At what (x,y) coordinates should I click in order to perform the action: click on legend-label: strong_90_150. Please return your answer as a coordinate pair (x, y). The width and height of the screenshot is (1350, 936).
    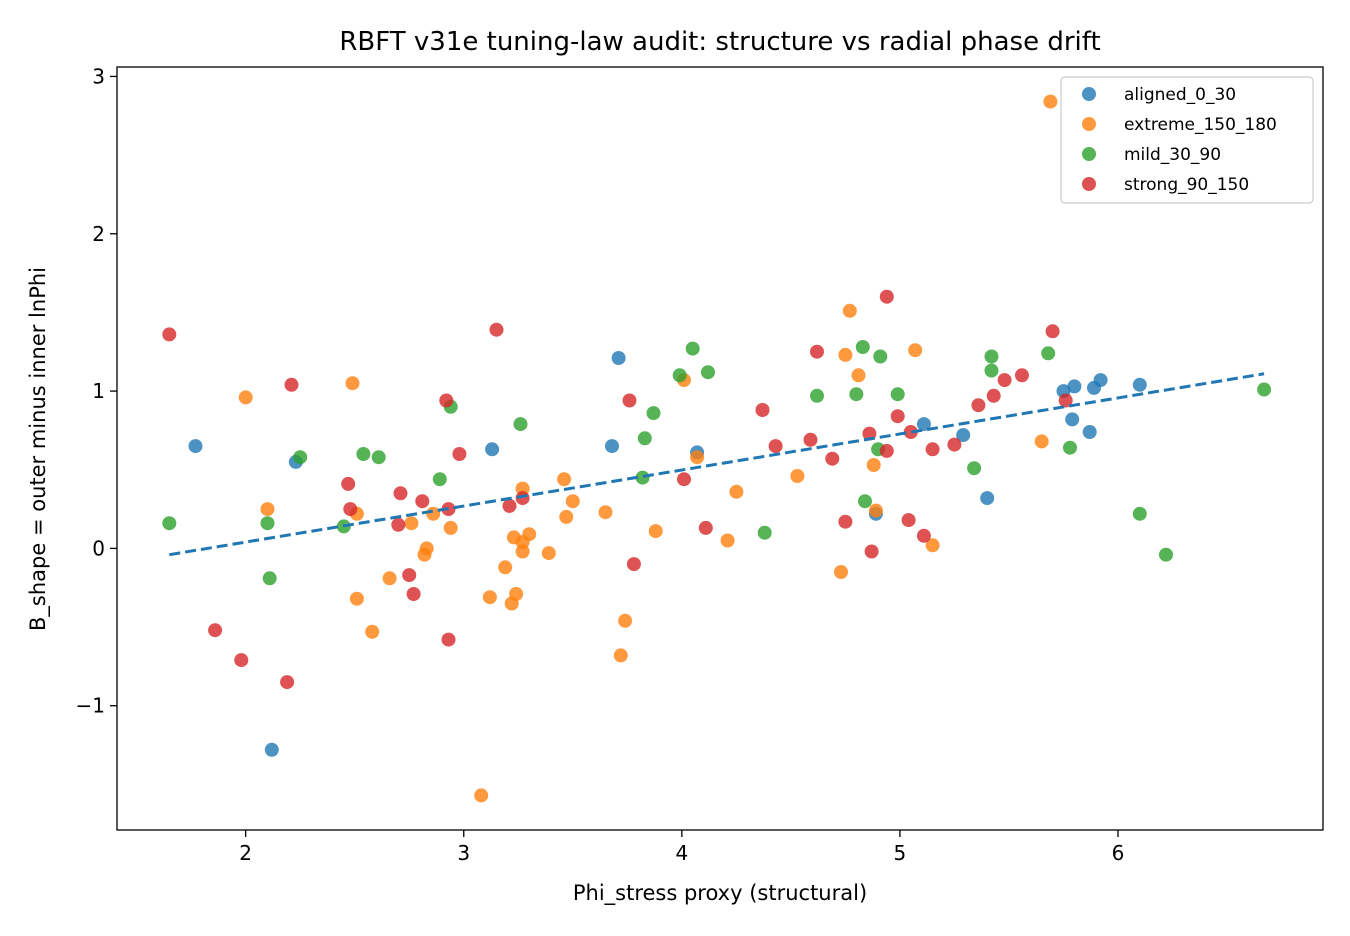
    Looking at the image, I should click on (1186, 185).